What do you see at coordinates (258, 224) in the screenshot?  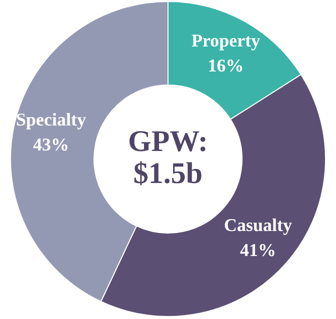 I see `slice-label: Casualty` at bounding box center [258, 224].